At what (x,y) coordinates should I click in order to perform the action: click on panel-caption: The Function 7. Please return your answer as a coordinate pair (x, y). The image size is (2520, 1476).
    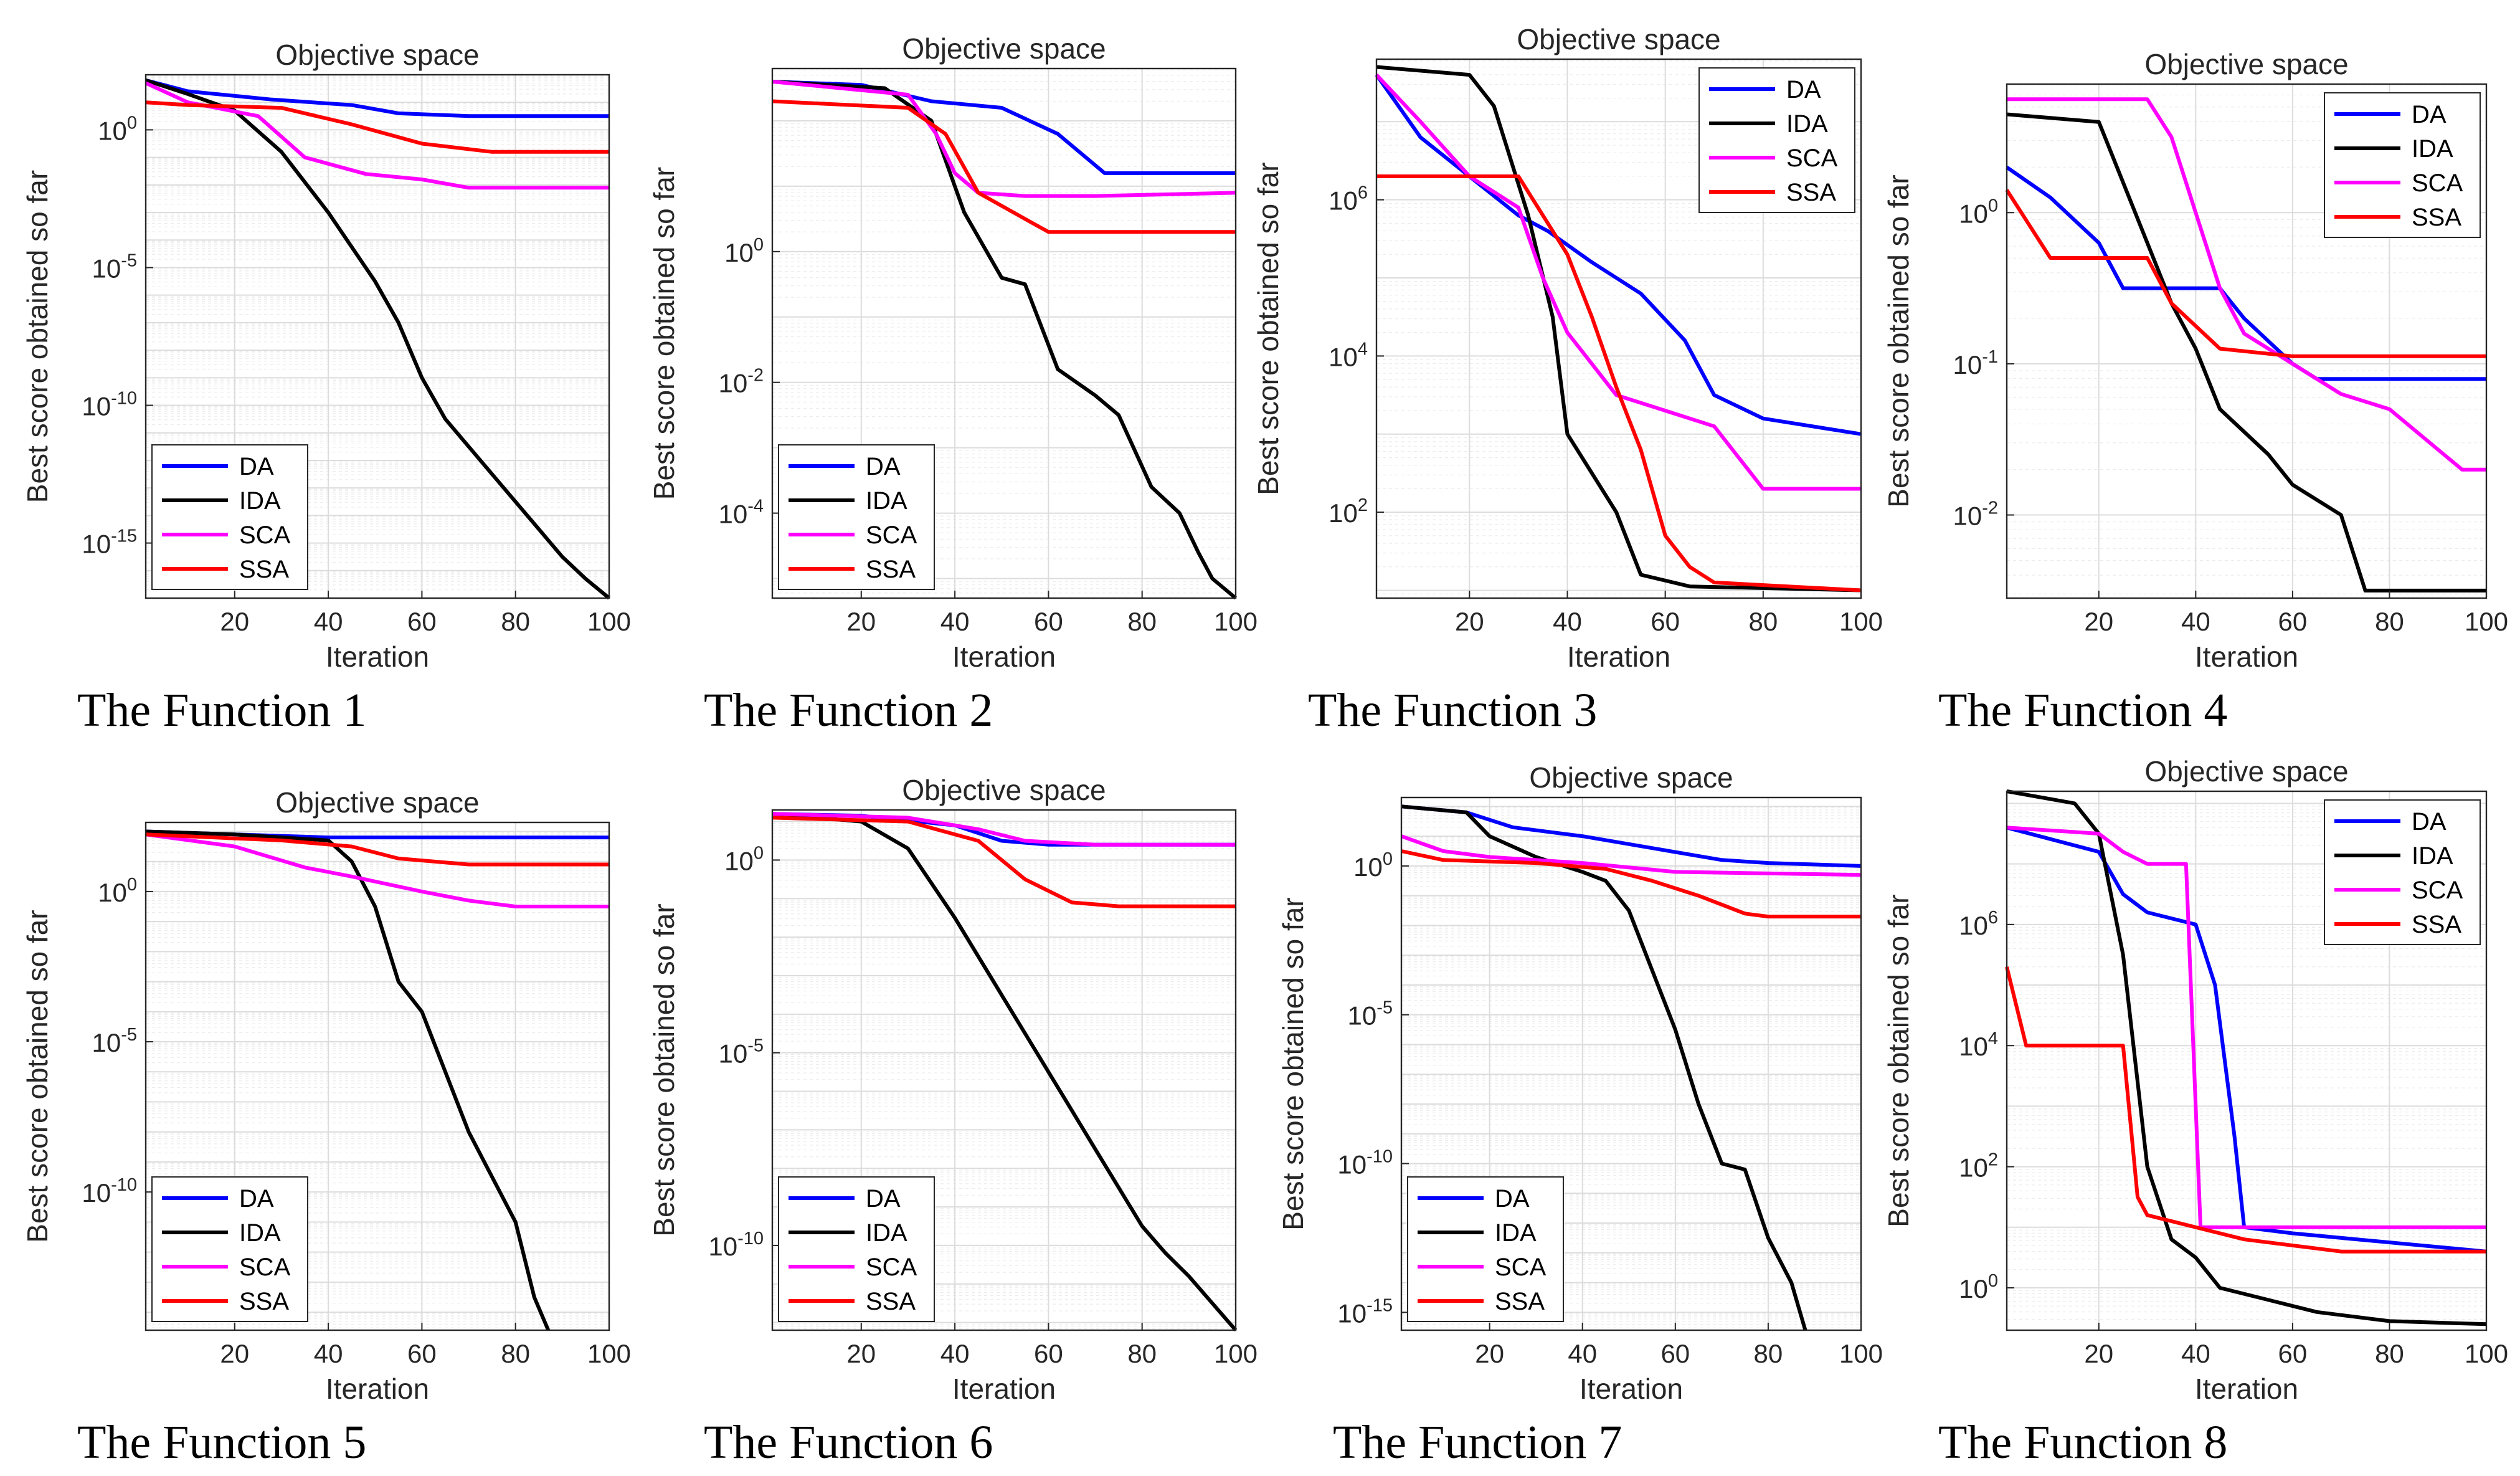
    Looking at the image, I should click on (1477, 1443).